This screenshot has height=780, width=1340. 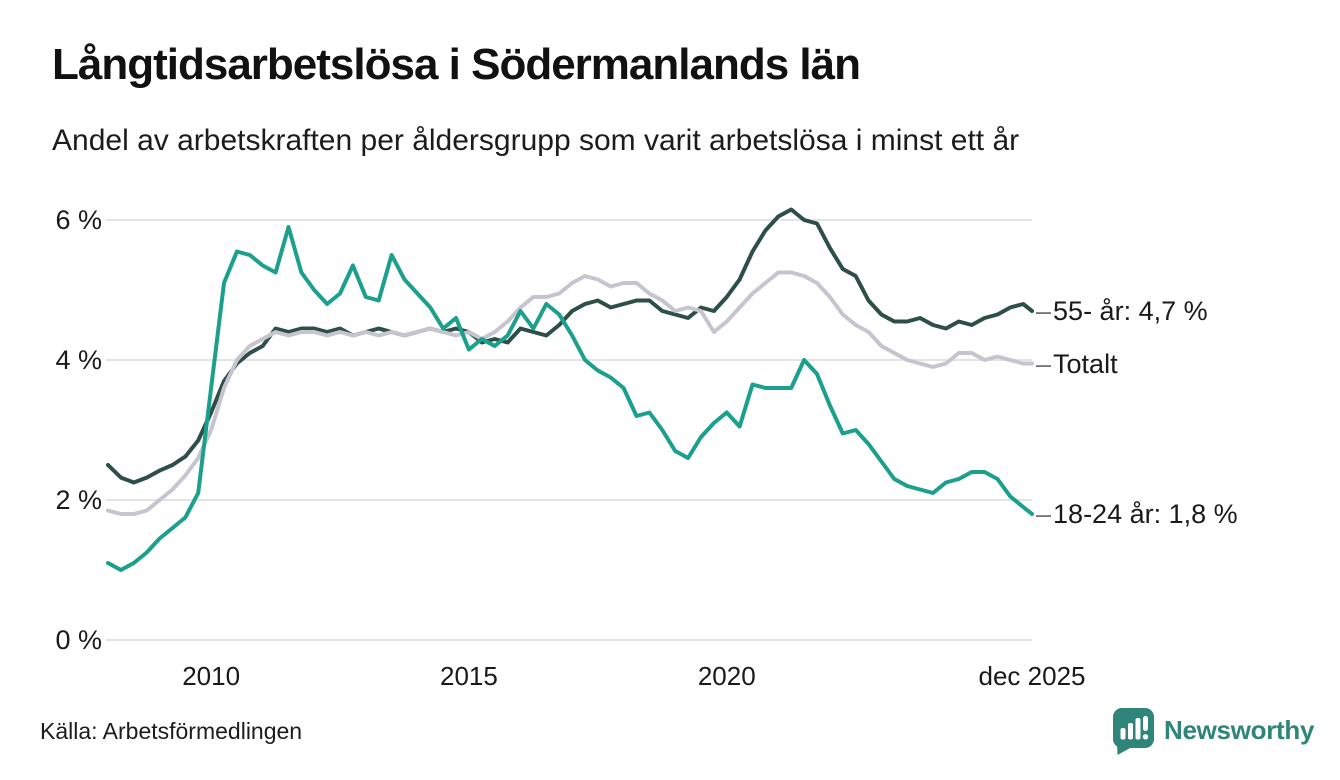 I want to click on series-end-label-55-plus: –55- år: 4,7 %, so click(x=1122, y=311).